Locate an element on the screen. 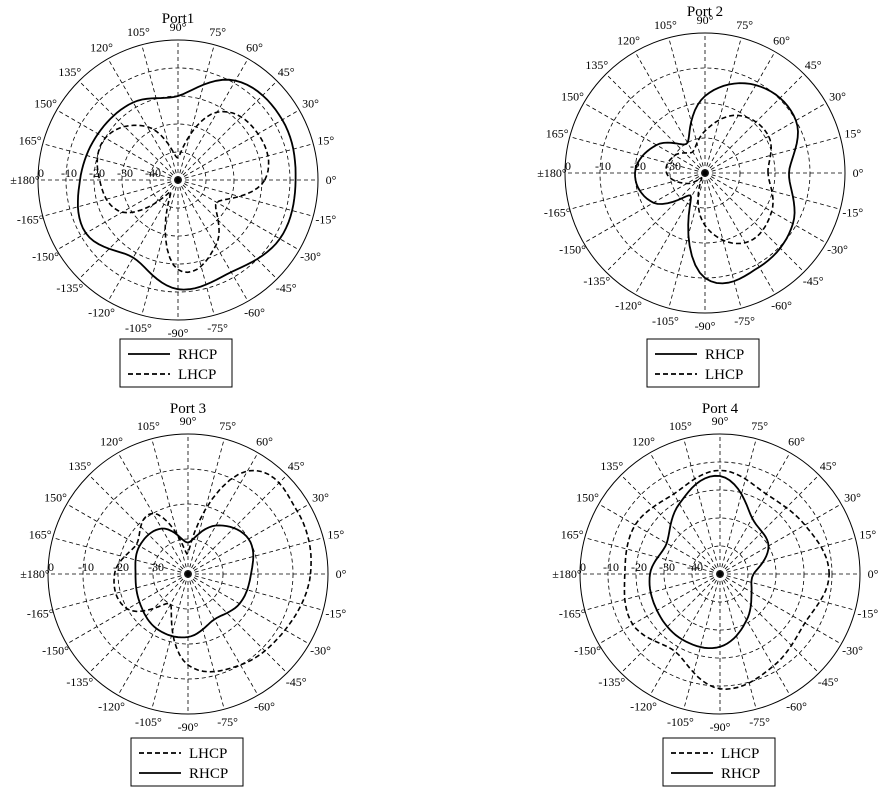  chart-title: Port 2 is located at coordinates (705, 12).